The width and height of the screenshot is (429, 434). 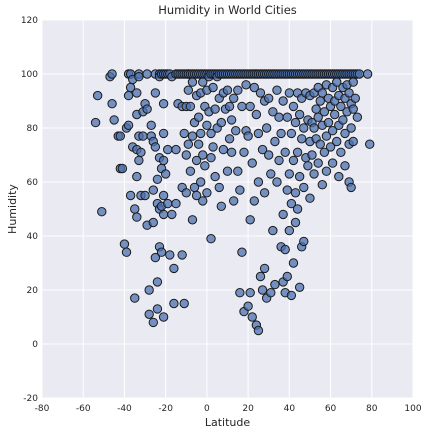 I want to click on x-axis-ticks: -80 -60 -40 -20 0 20 40 60 80 100, so click(x=228, y=409).